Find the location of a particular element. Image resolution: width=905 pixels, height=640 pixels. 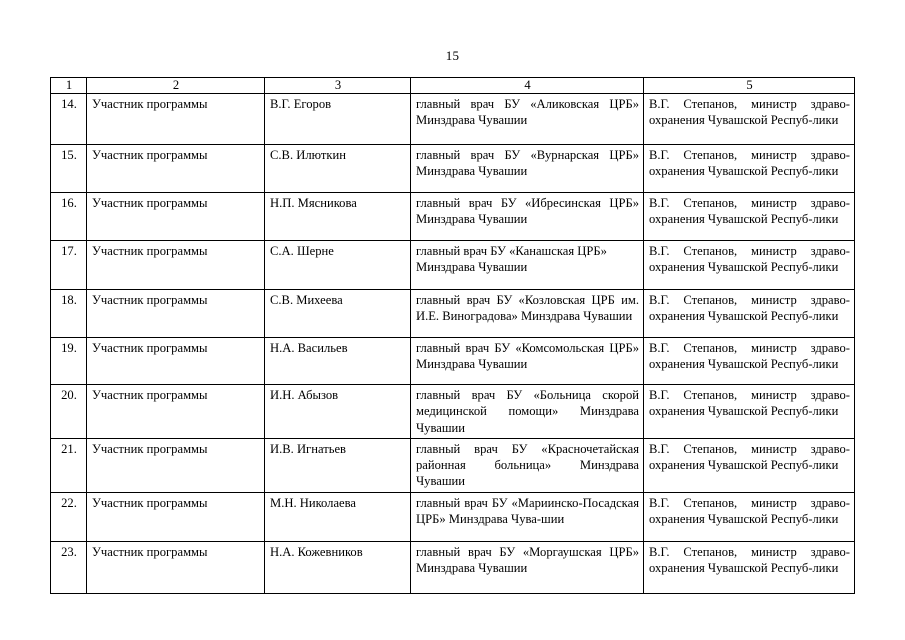

row-number: 20. is located at coordinates (68, 411).